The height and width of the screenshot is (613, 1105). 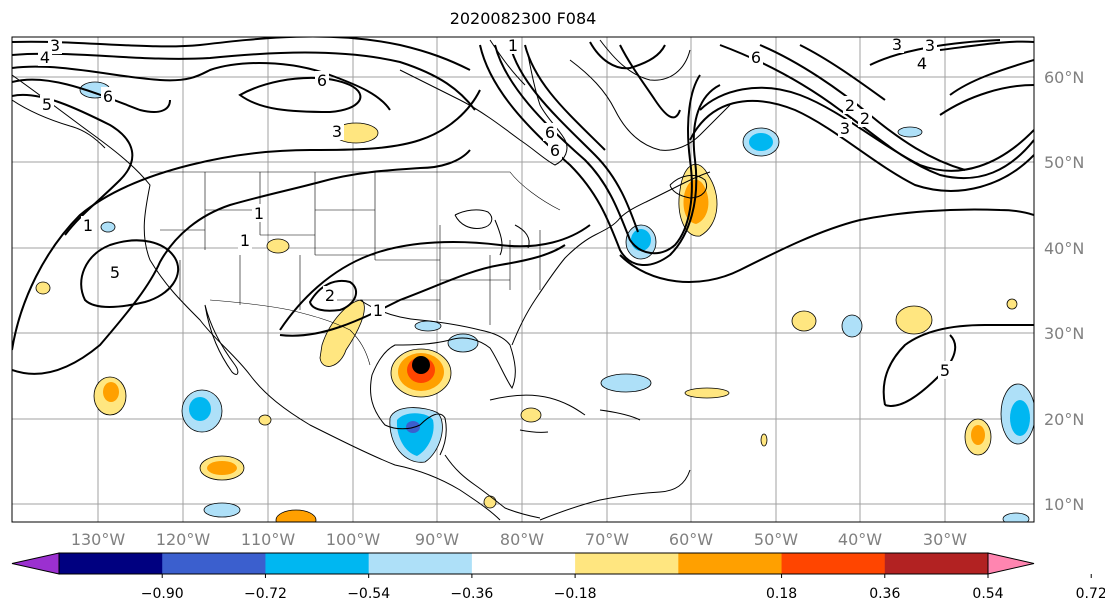 What do you see at coordinates (355, 191) in the screenshot?
I see `border-us-canada` at bounding box center [355, 191].